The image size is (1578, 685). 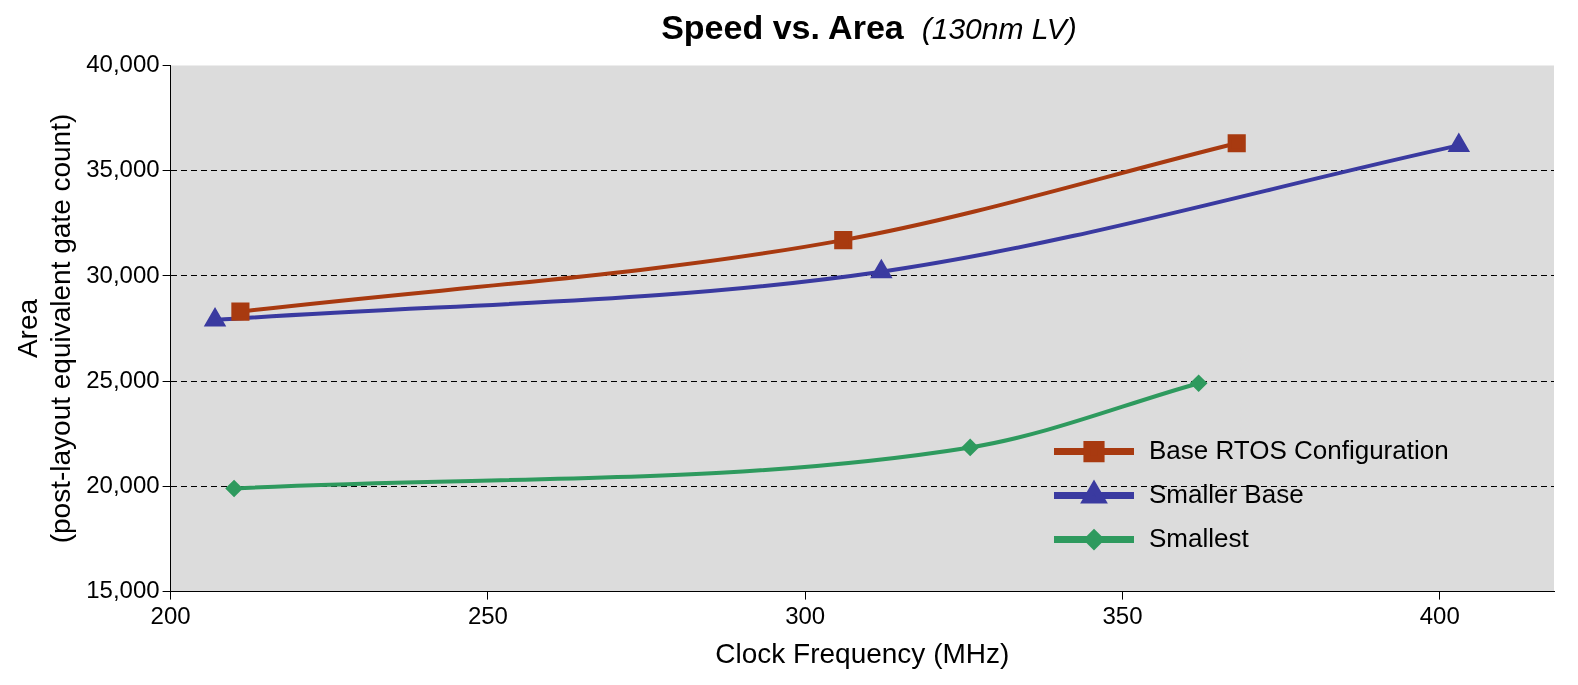 What do you see at coordinates (1226, 493) in the screenshot?
I see `legend-label: Smaller Base` at bounding box center [1226, 493].